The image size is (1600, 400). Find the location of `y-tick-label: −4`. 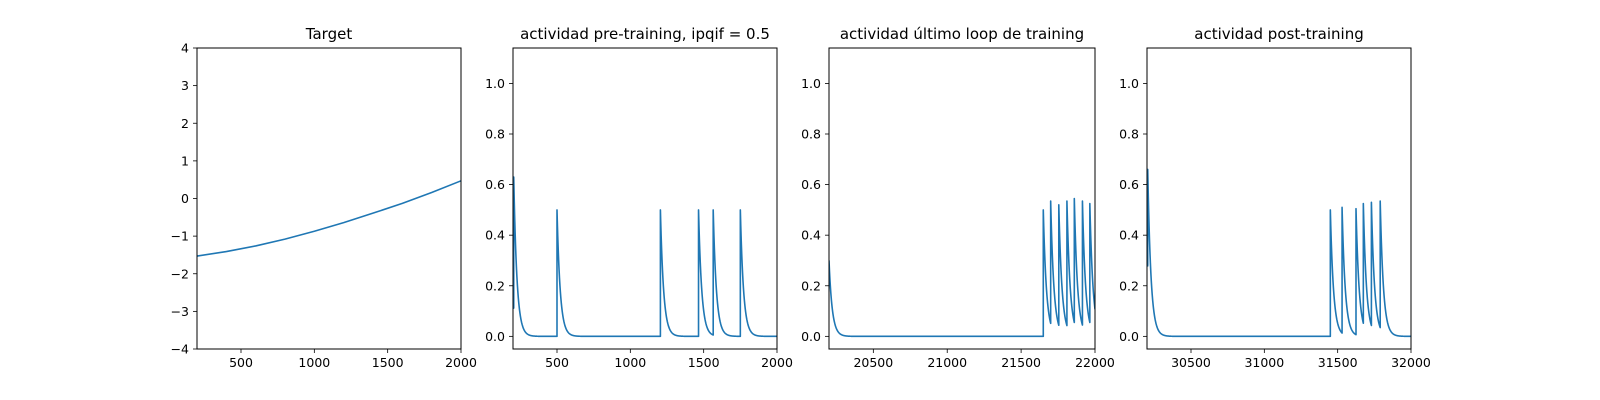

y-tick-label: −4 is located at coordinates (180, 349).